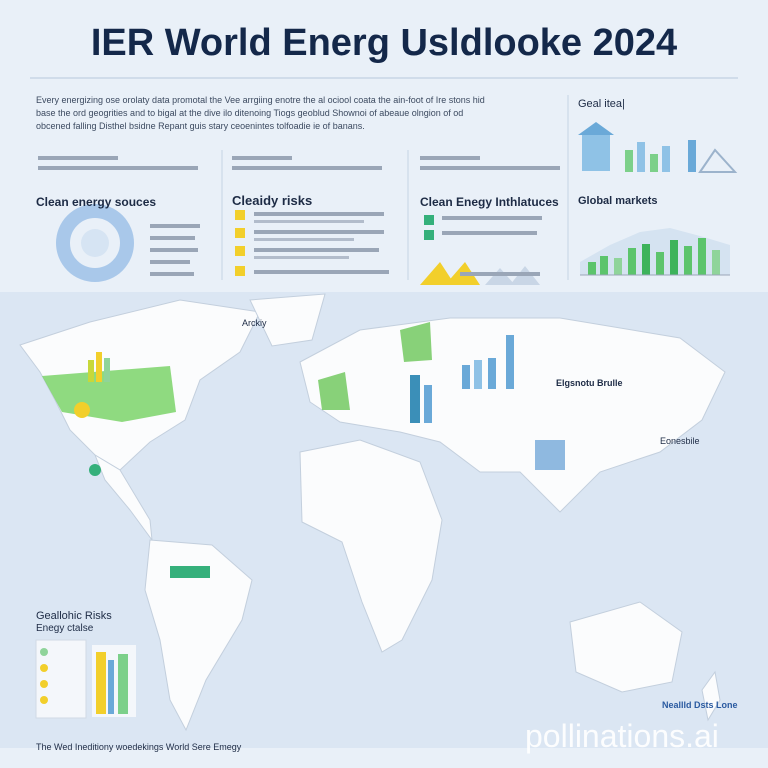  I want to click on section-title: Global markets, so click(618, 201).